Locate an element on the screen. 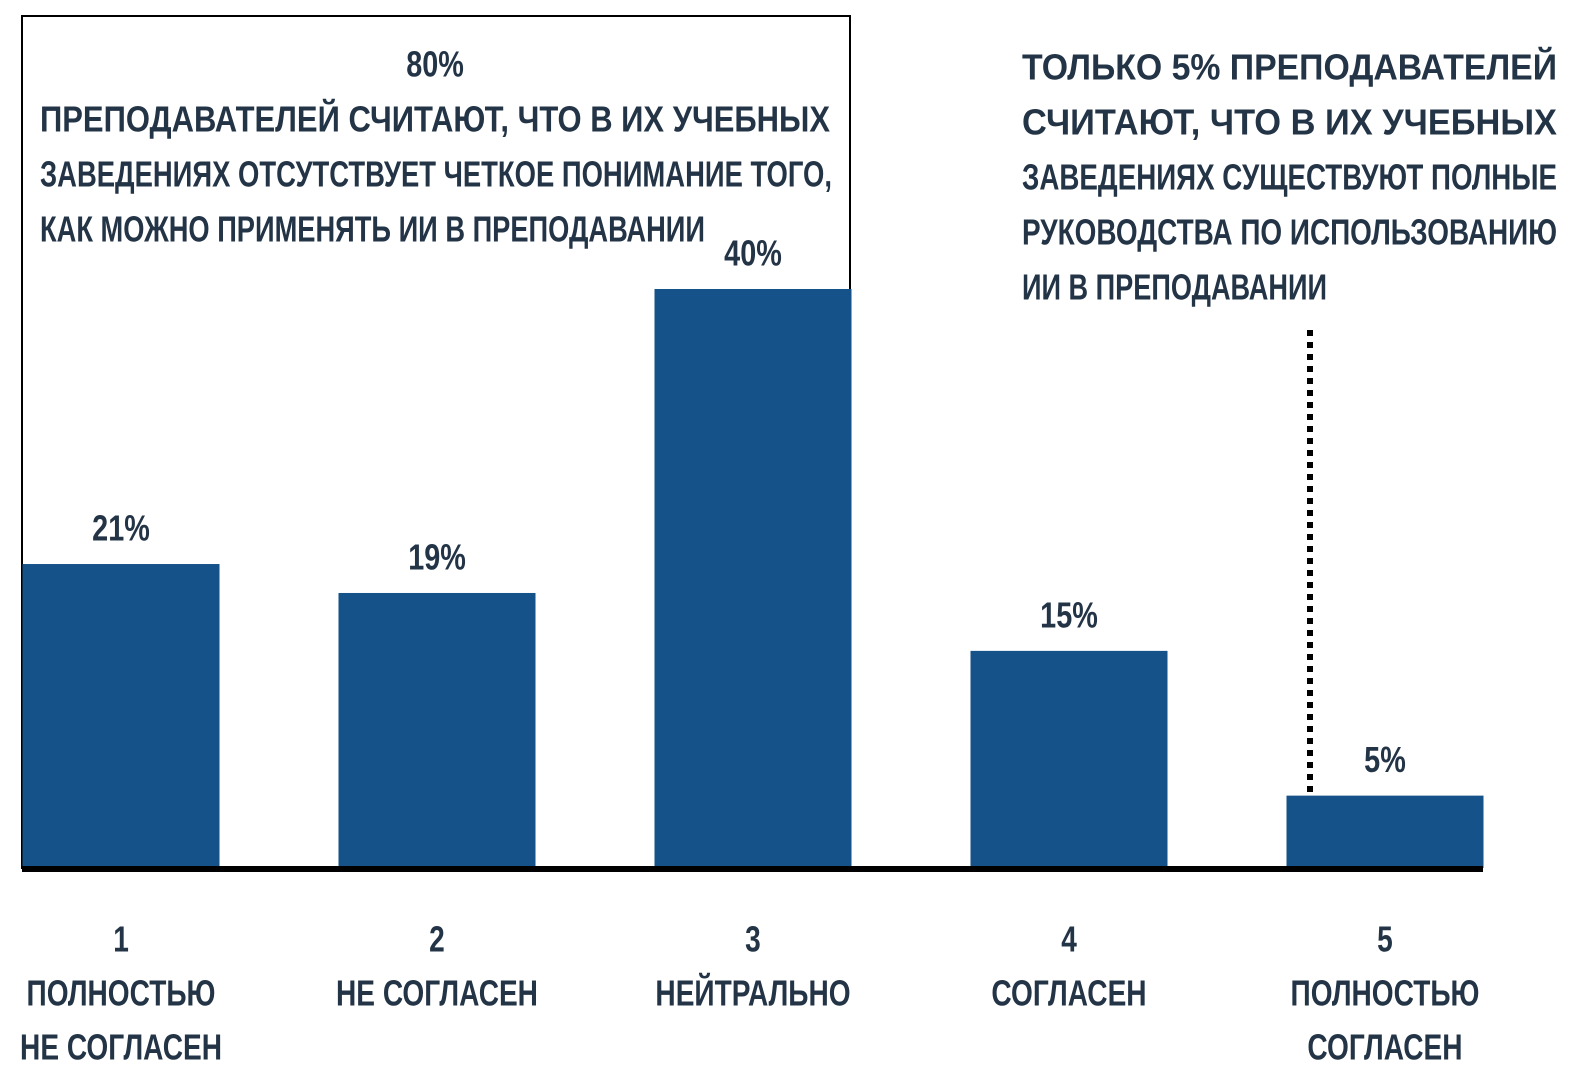 The image size is (1580, 1078). annotation-text: СЧИТАЮТ, ЧТО В ИХ УЧЕБНЫХ is located at coordinates (1289, 122).